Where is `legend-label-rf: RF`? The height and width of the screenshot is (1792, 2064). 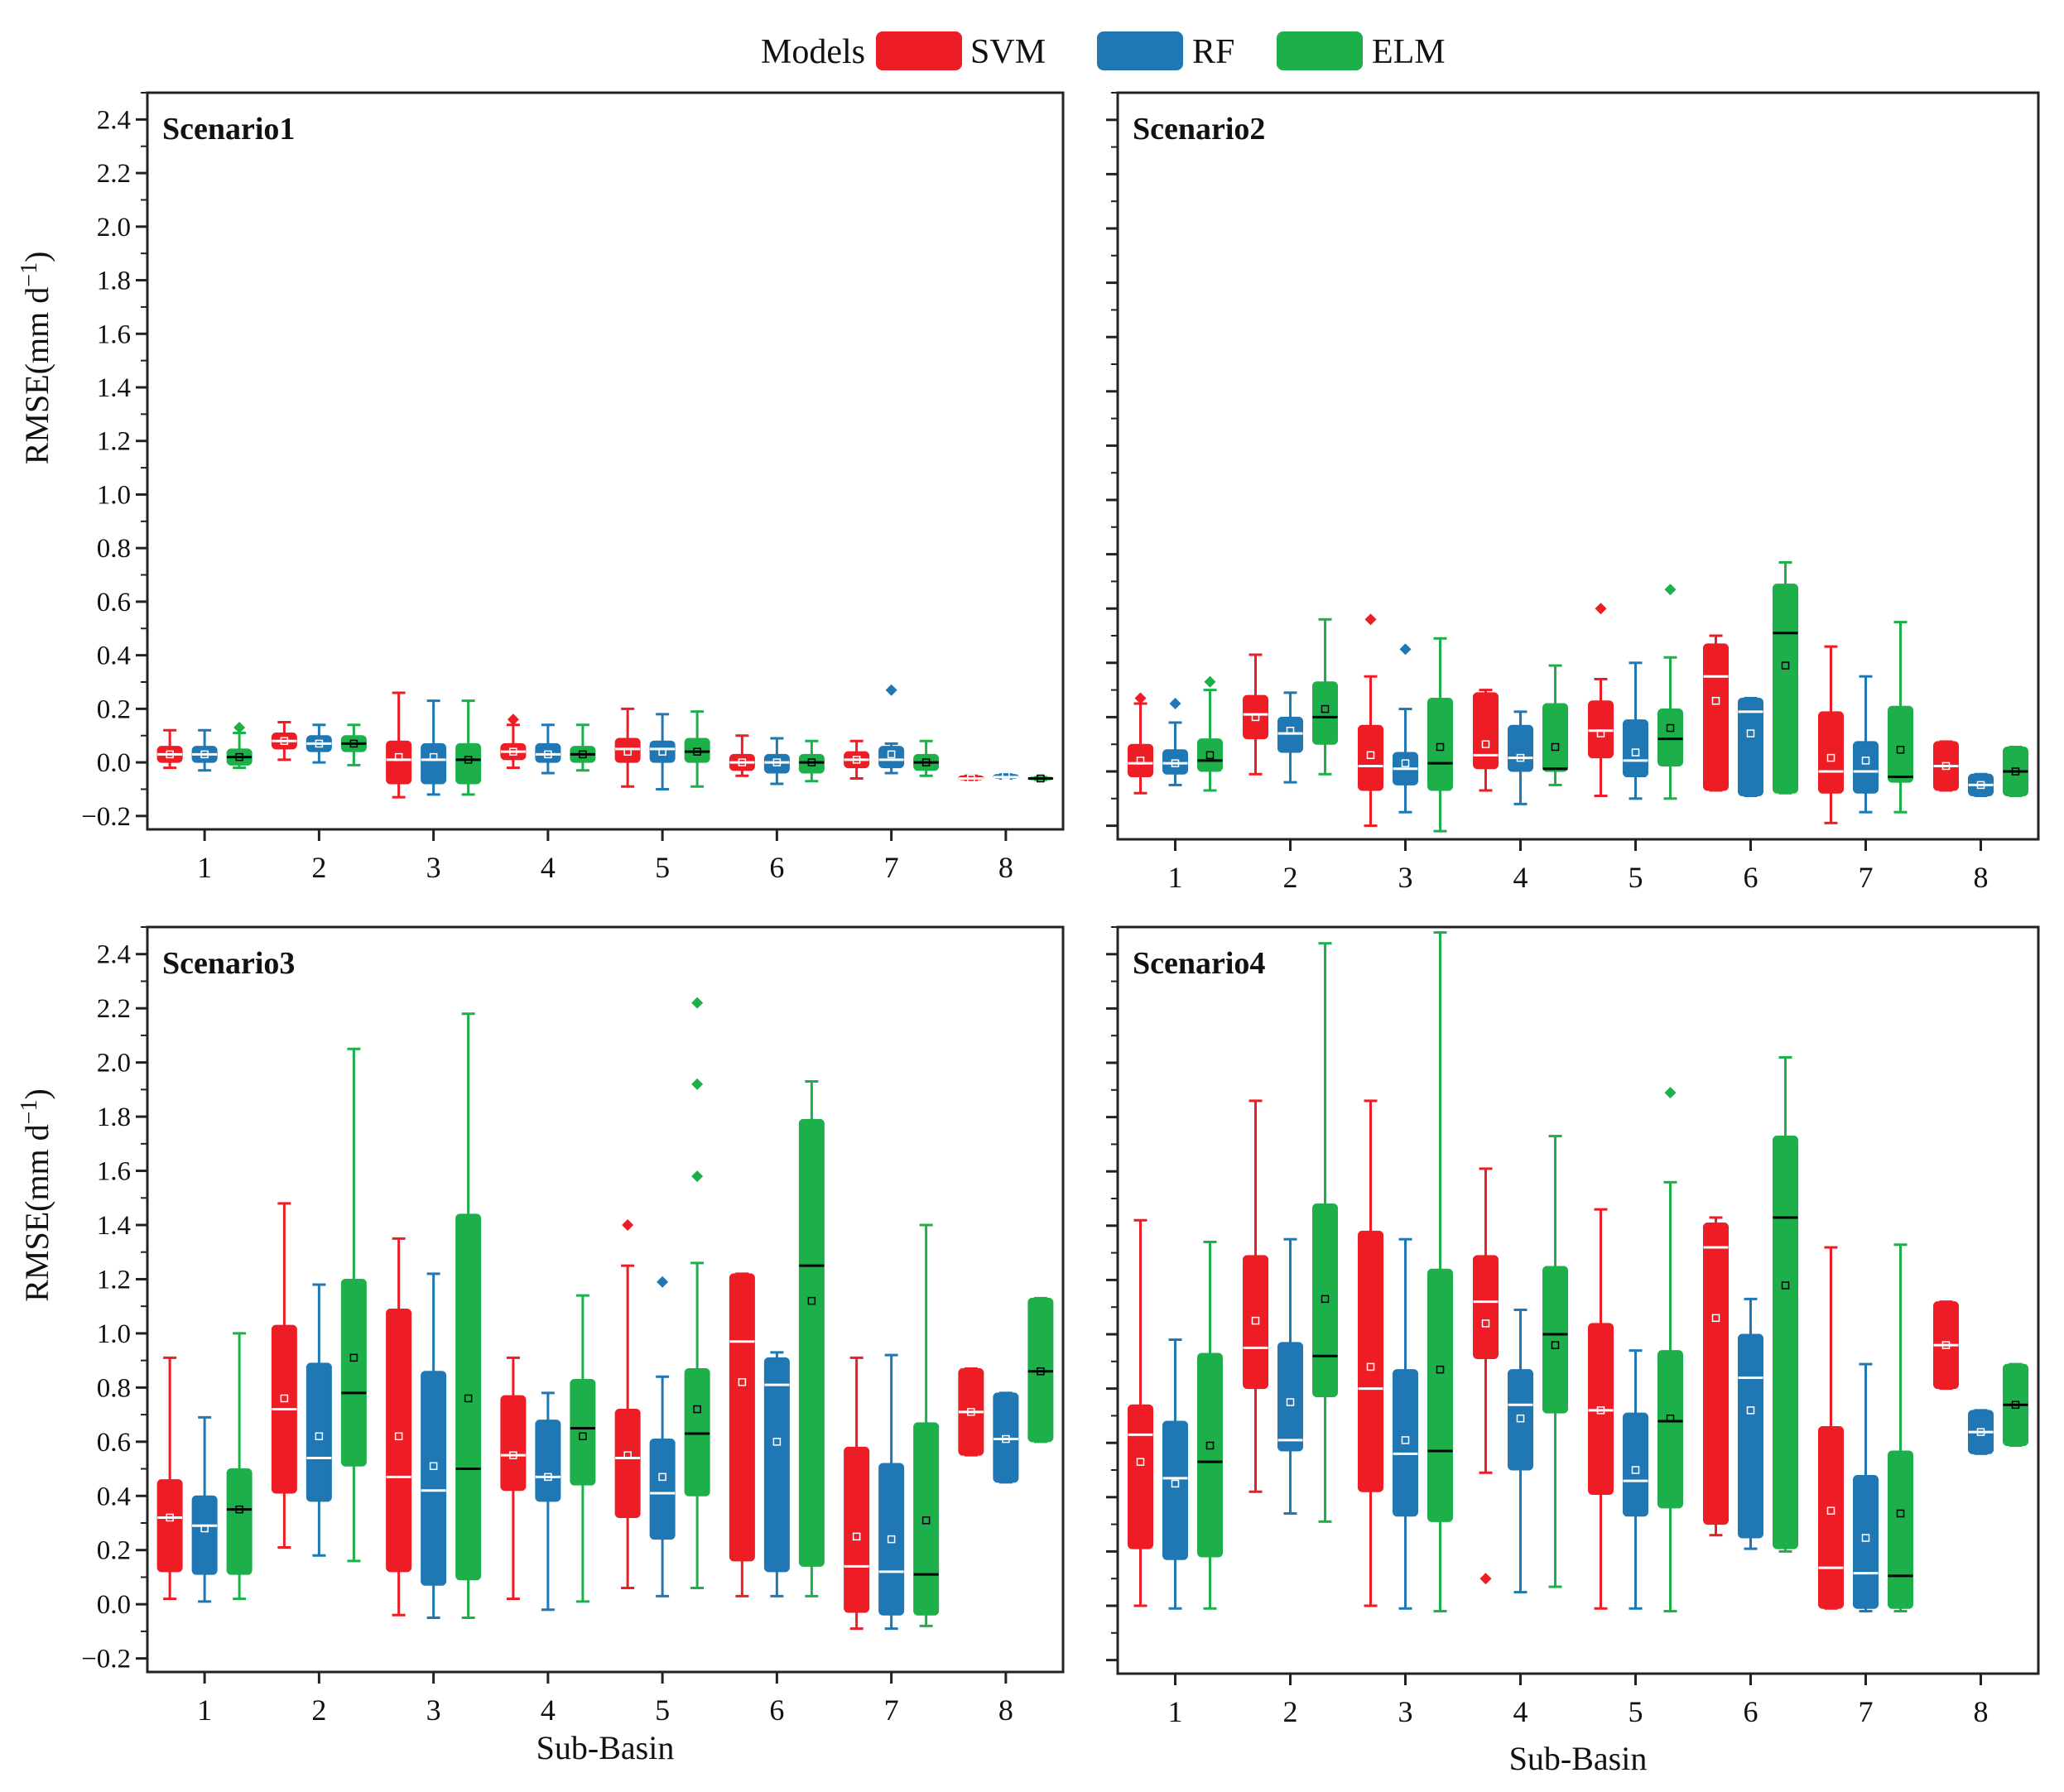
legend-label-rf: RF is located at coordinates (1213, 52).